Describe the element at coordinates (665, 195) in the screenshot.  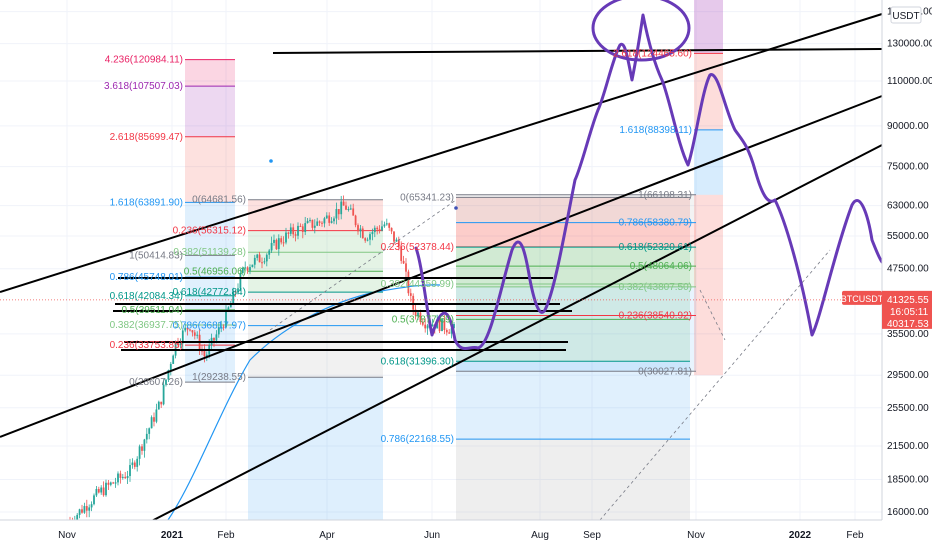
I see `fib-level-label: 1(66108.31)` at that location.